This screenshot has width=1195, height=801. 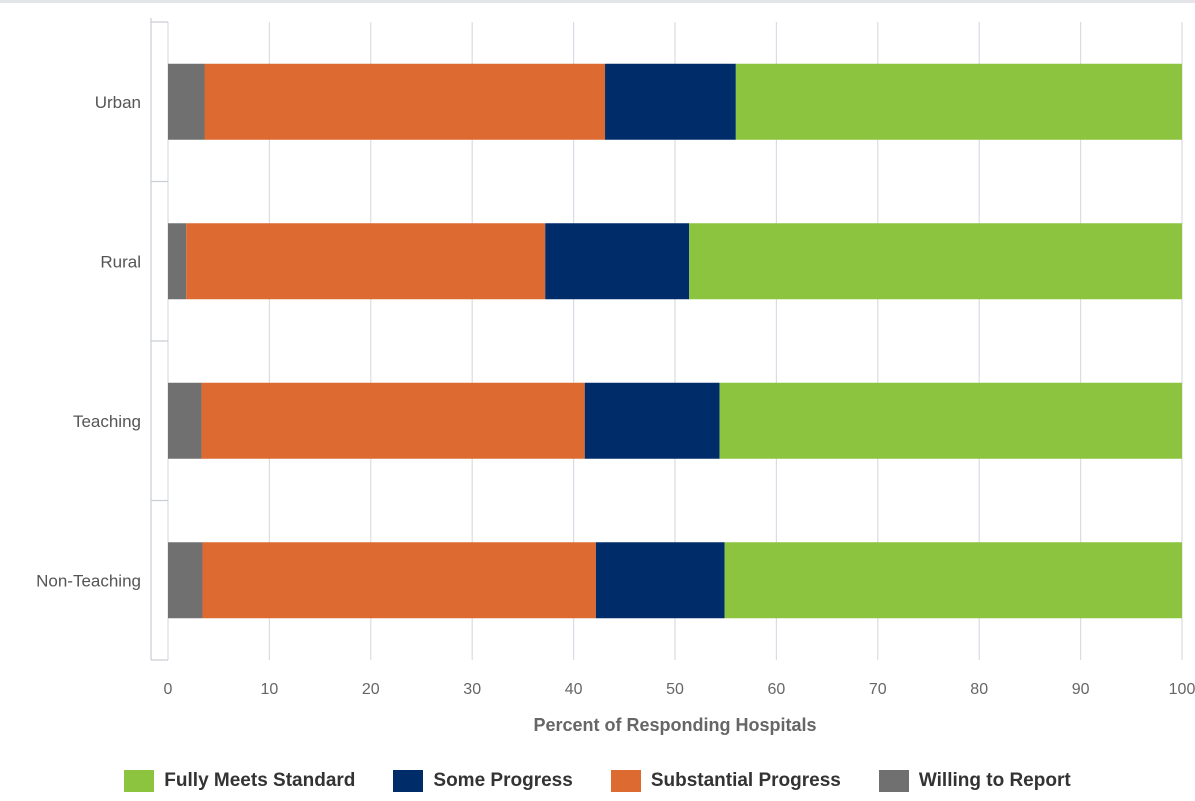 I want to click on x-tick-label: 50, so click(x=675, y=689).